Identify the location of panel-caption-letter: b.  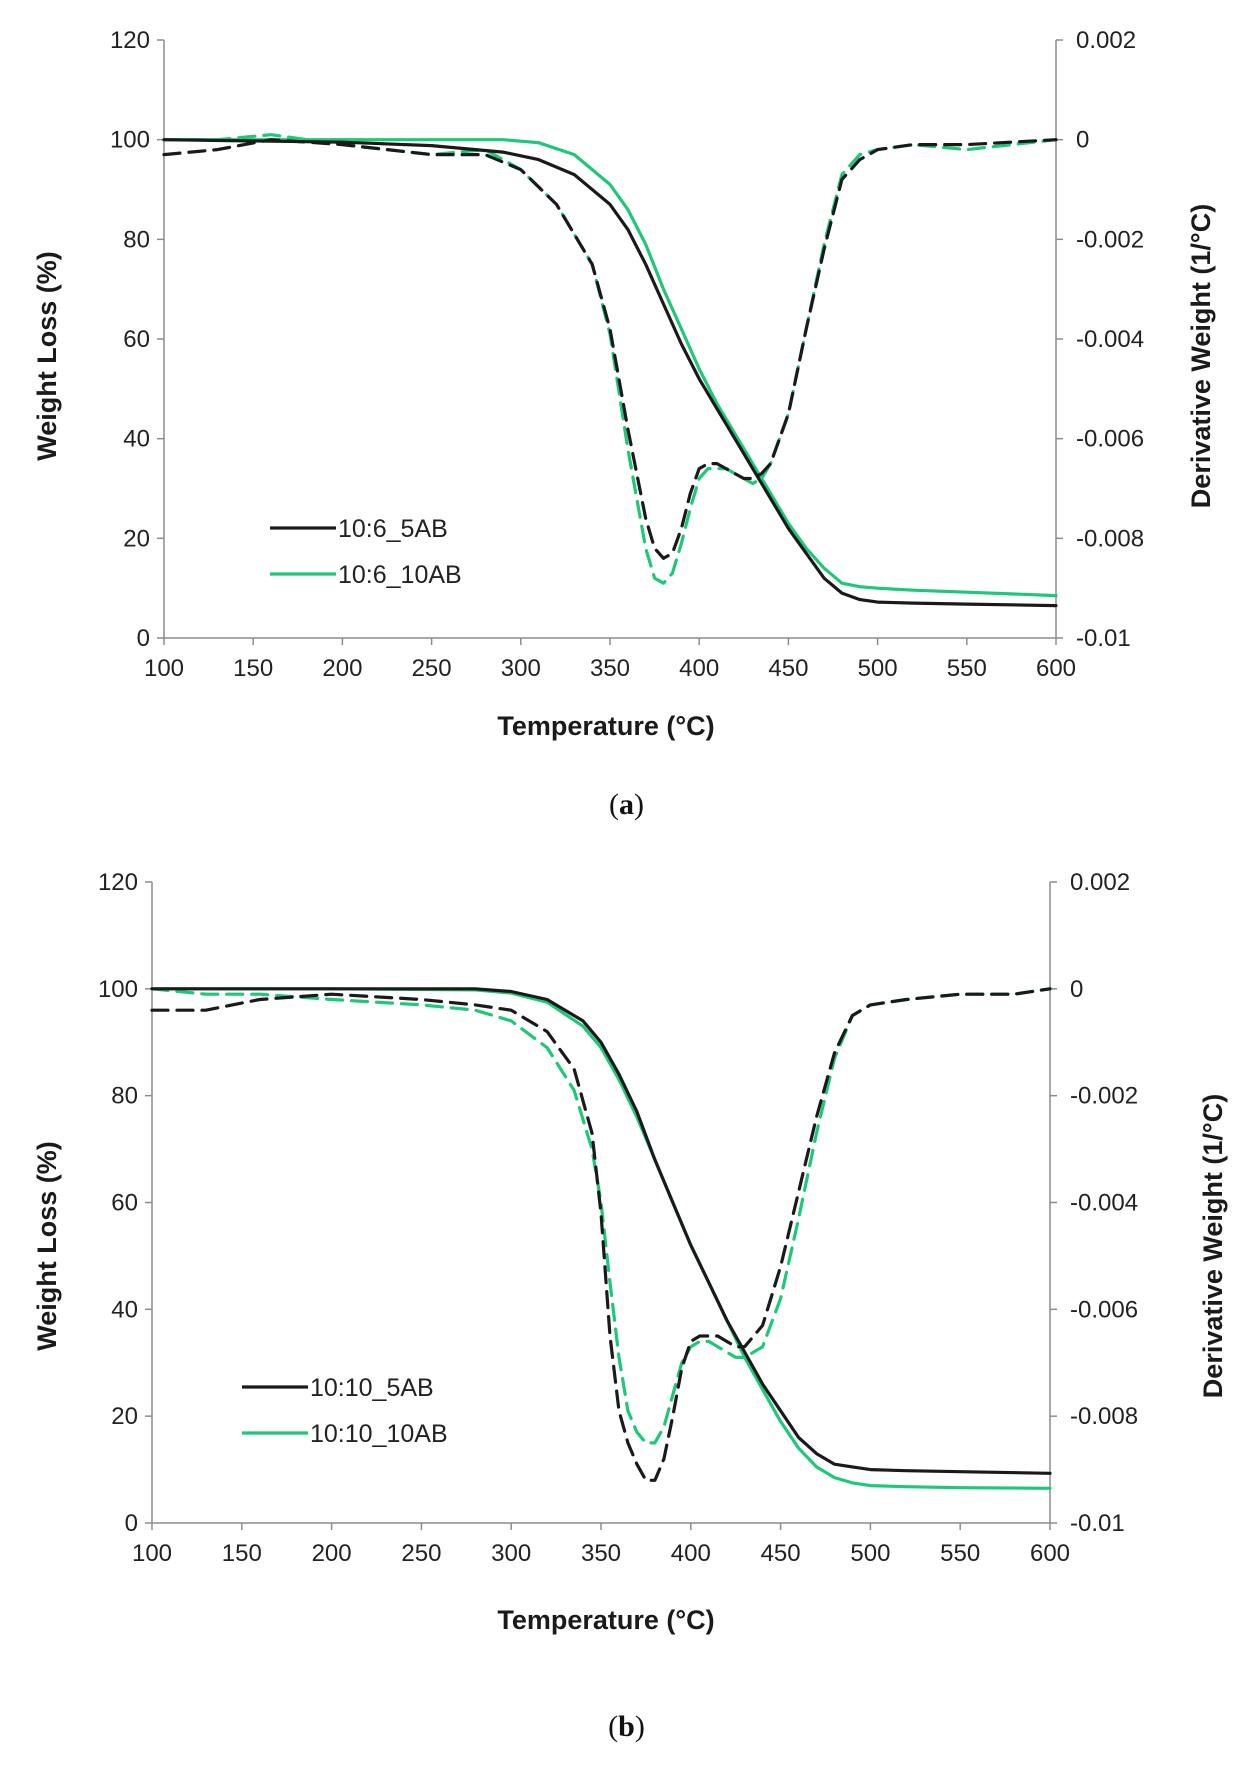
(626, 1726).